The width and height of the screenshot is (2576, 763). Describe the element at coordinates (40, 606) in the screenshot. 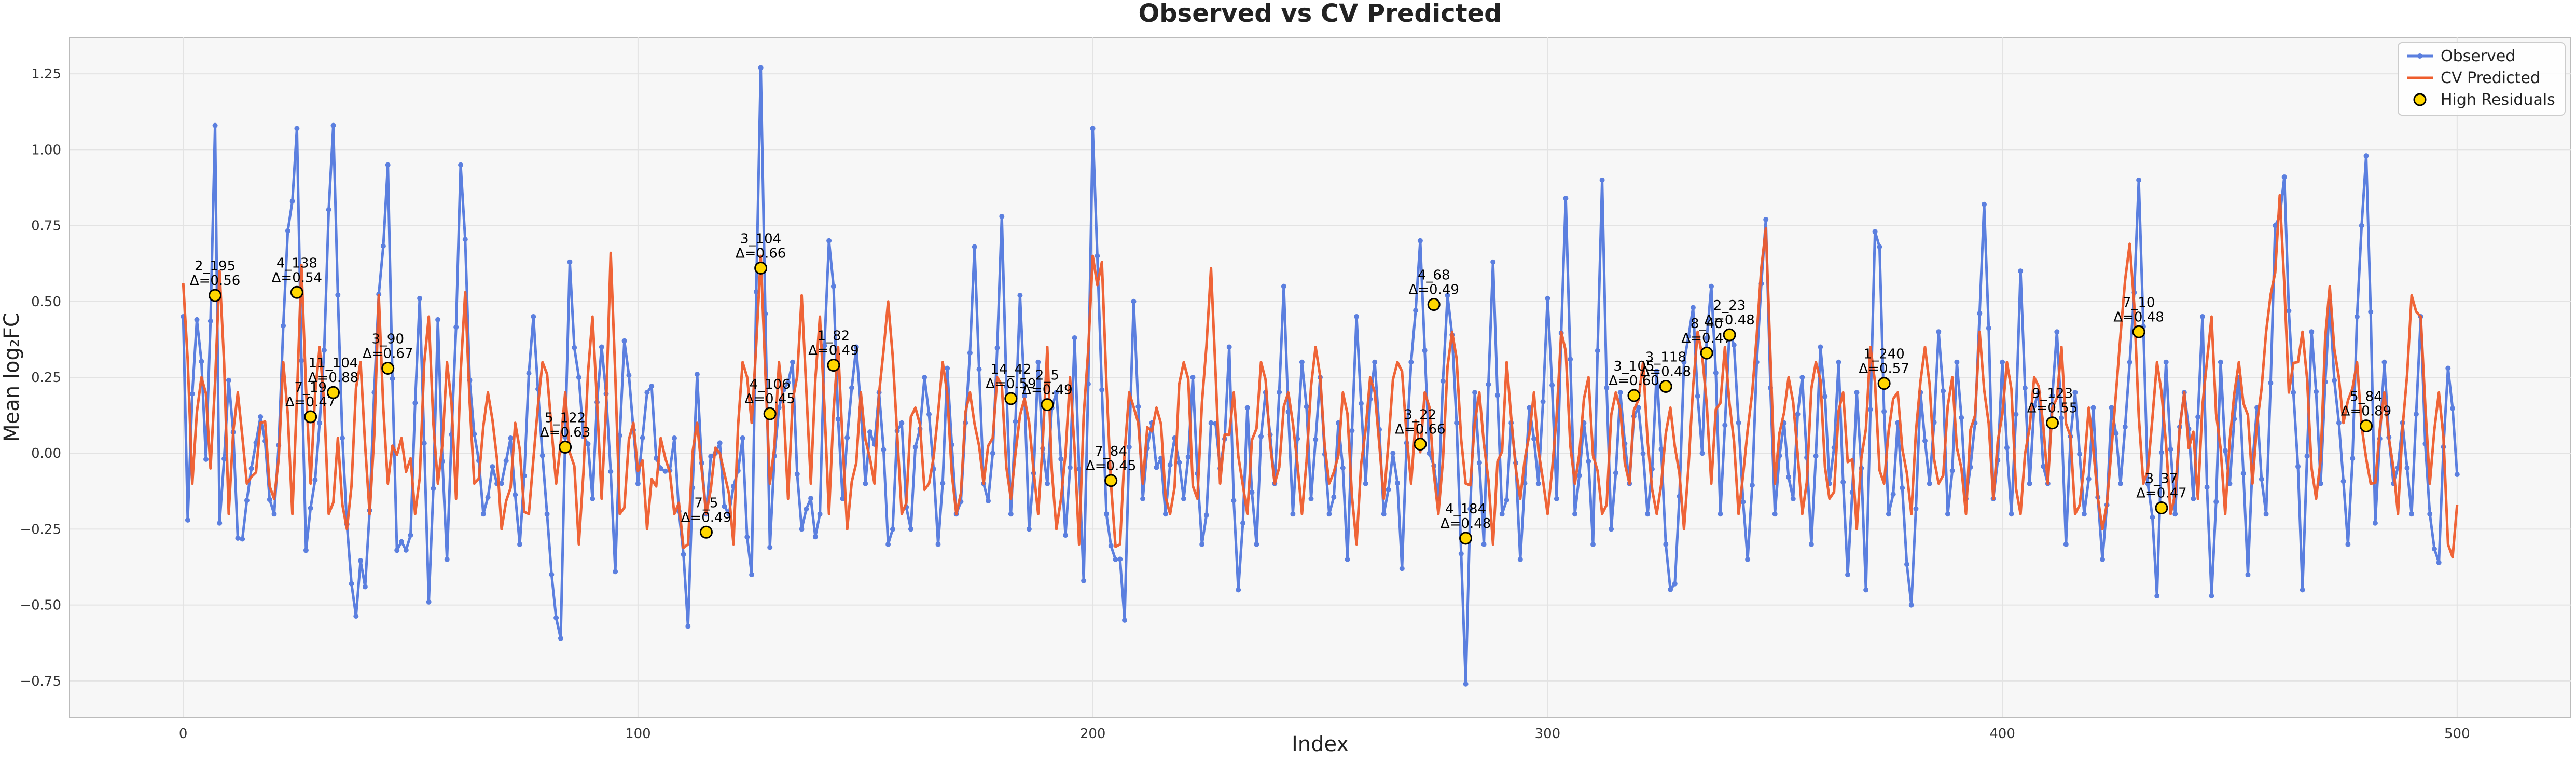

I see `y-tick-label: −0.50` at that location.